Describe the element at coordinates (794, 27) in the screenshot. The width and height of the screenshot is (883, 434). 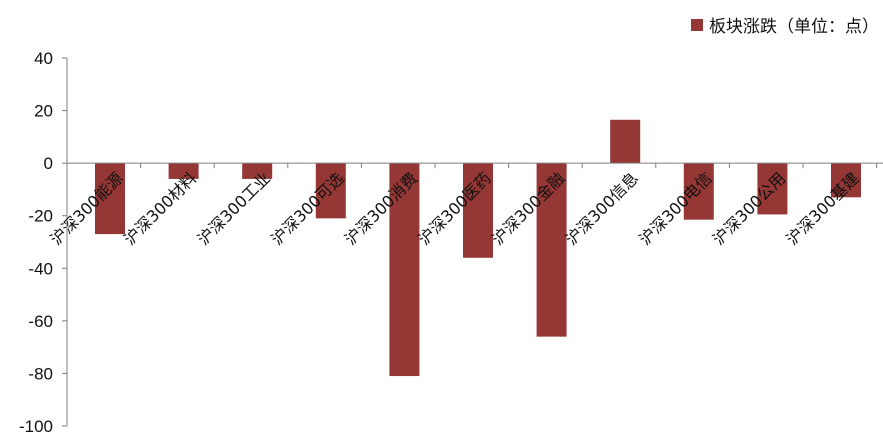
I see `legend-label: 板块涨跌（单位：点）` at that location.